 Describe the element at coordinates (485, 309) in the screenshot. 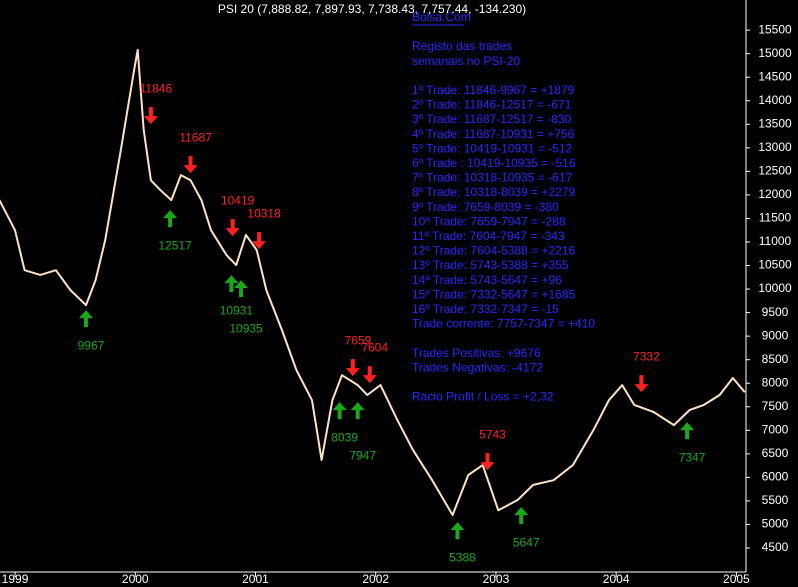

I see `notes-line: 16º Trade: 7332-7347 = -15` at that location.